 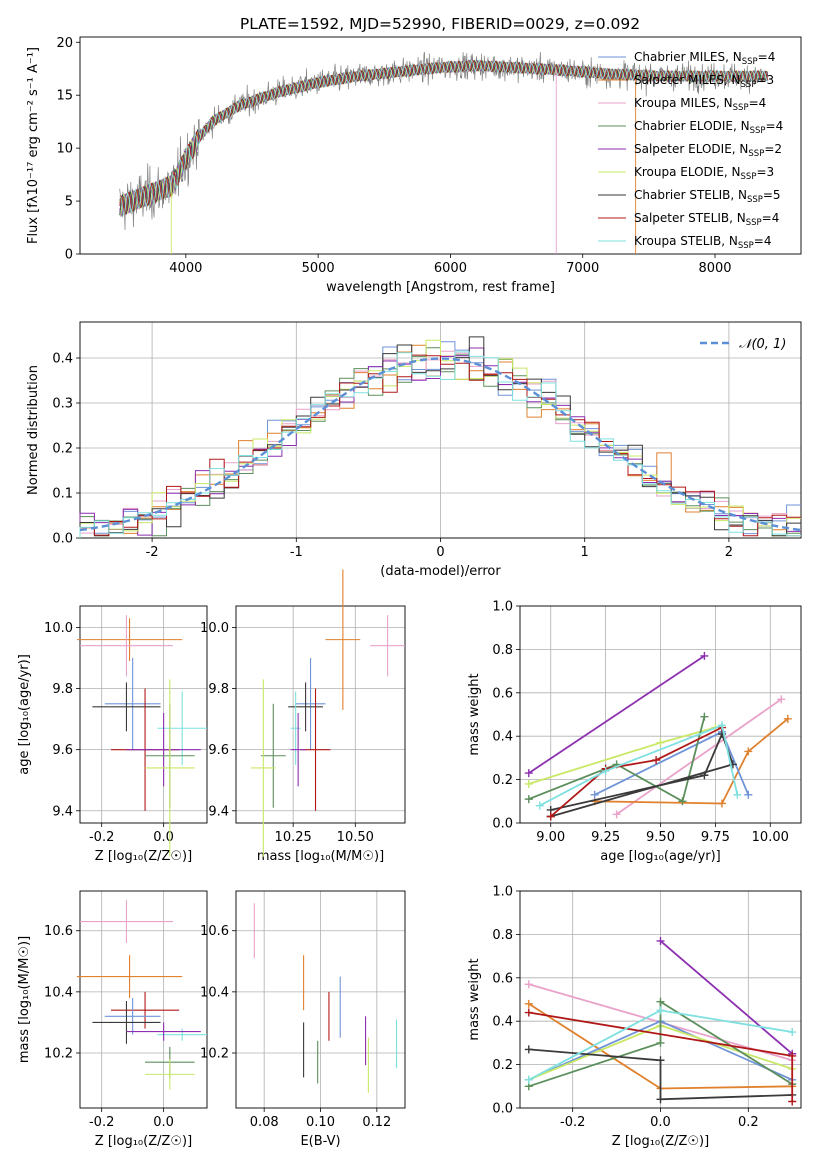 What do you see at coordinates (729, 552) in the screenshot?
I see `x-tick-label: 2` at bounding box center [729, 552].